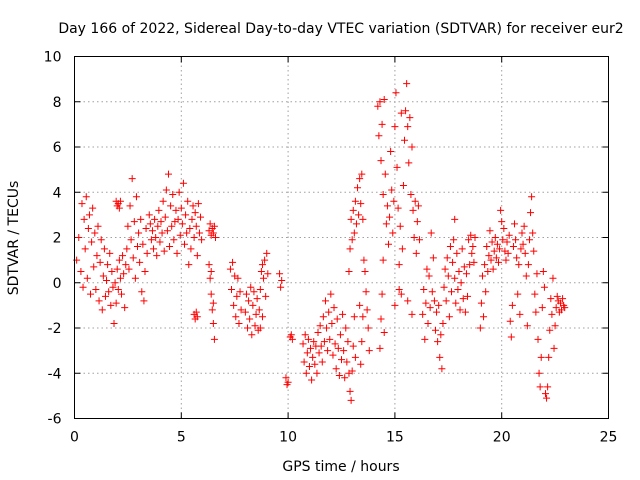 The image size is (640, 480). Describe the element at coordinates (74, 438) in the screenshot. I see `x-tick-label: 0` at that location.